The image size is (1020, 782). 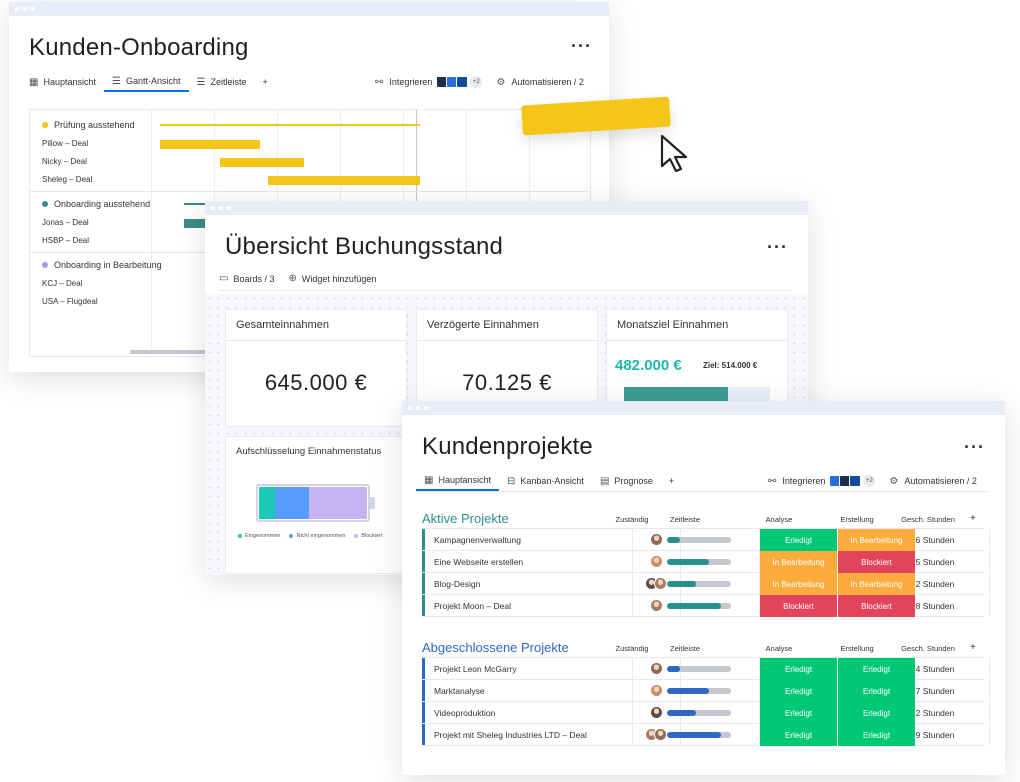 What do you see at coordinates (457, 584) in the screenshot?
I see `project-name: Blog-Design` at bounding box center [457, 584].